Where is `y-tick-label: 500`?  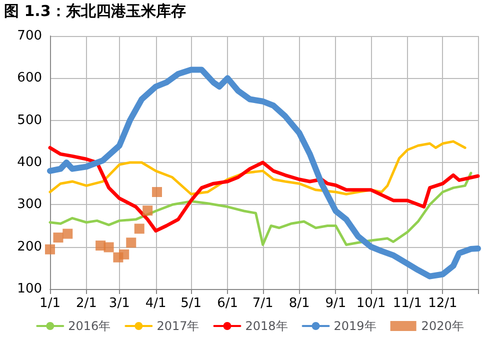 y-tick-label: 500 is located at coordinates (29, 120).